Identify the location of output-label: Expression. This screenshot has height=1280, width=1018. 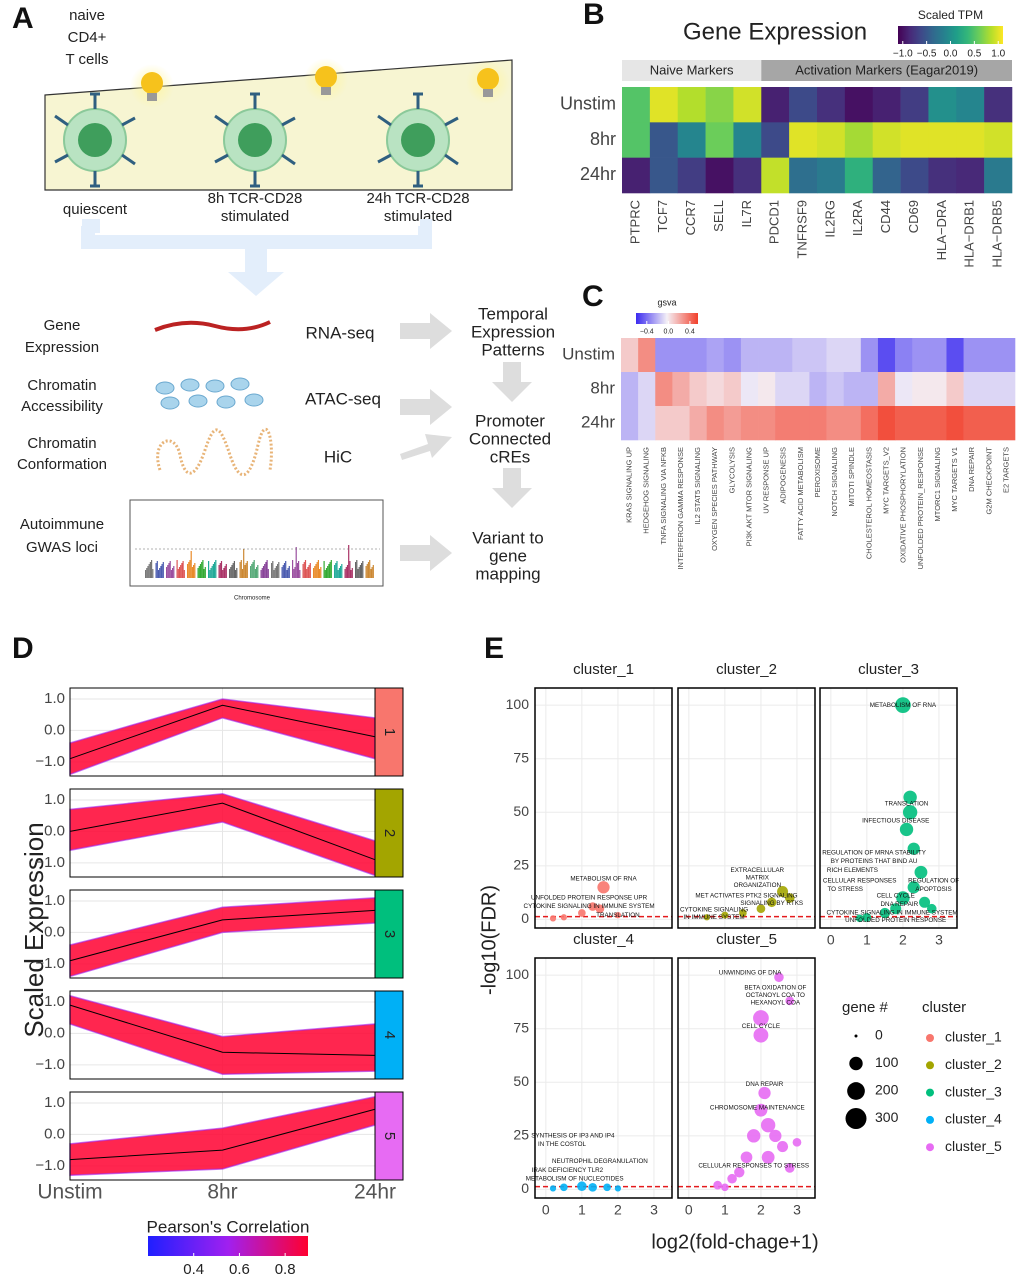
(513, 331).